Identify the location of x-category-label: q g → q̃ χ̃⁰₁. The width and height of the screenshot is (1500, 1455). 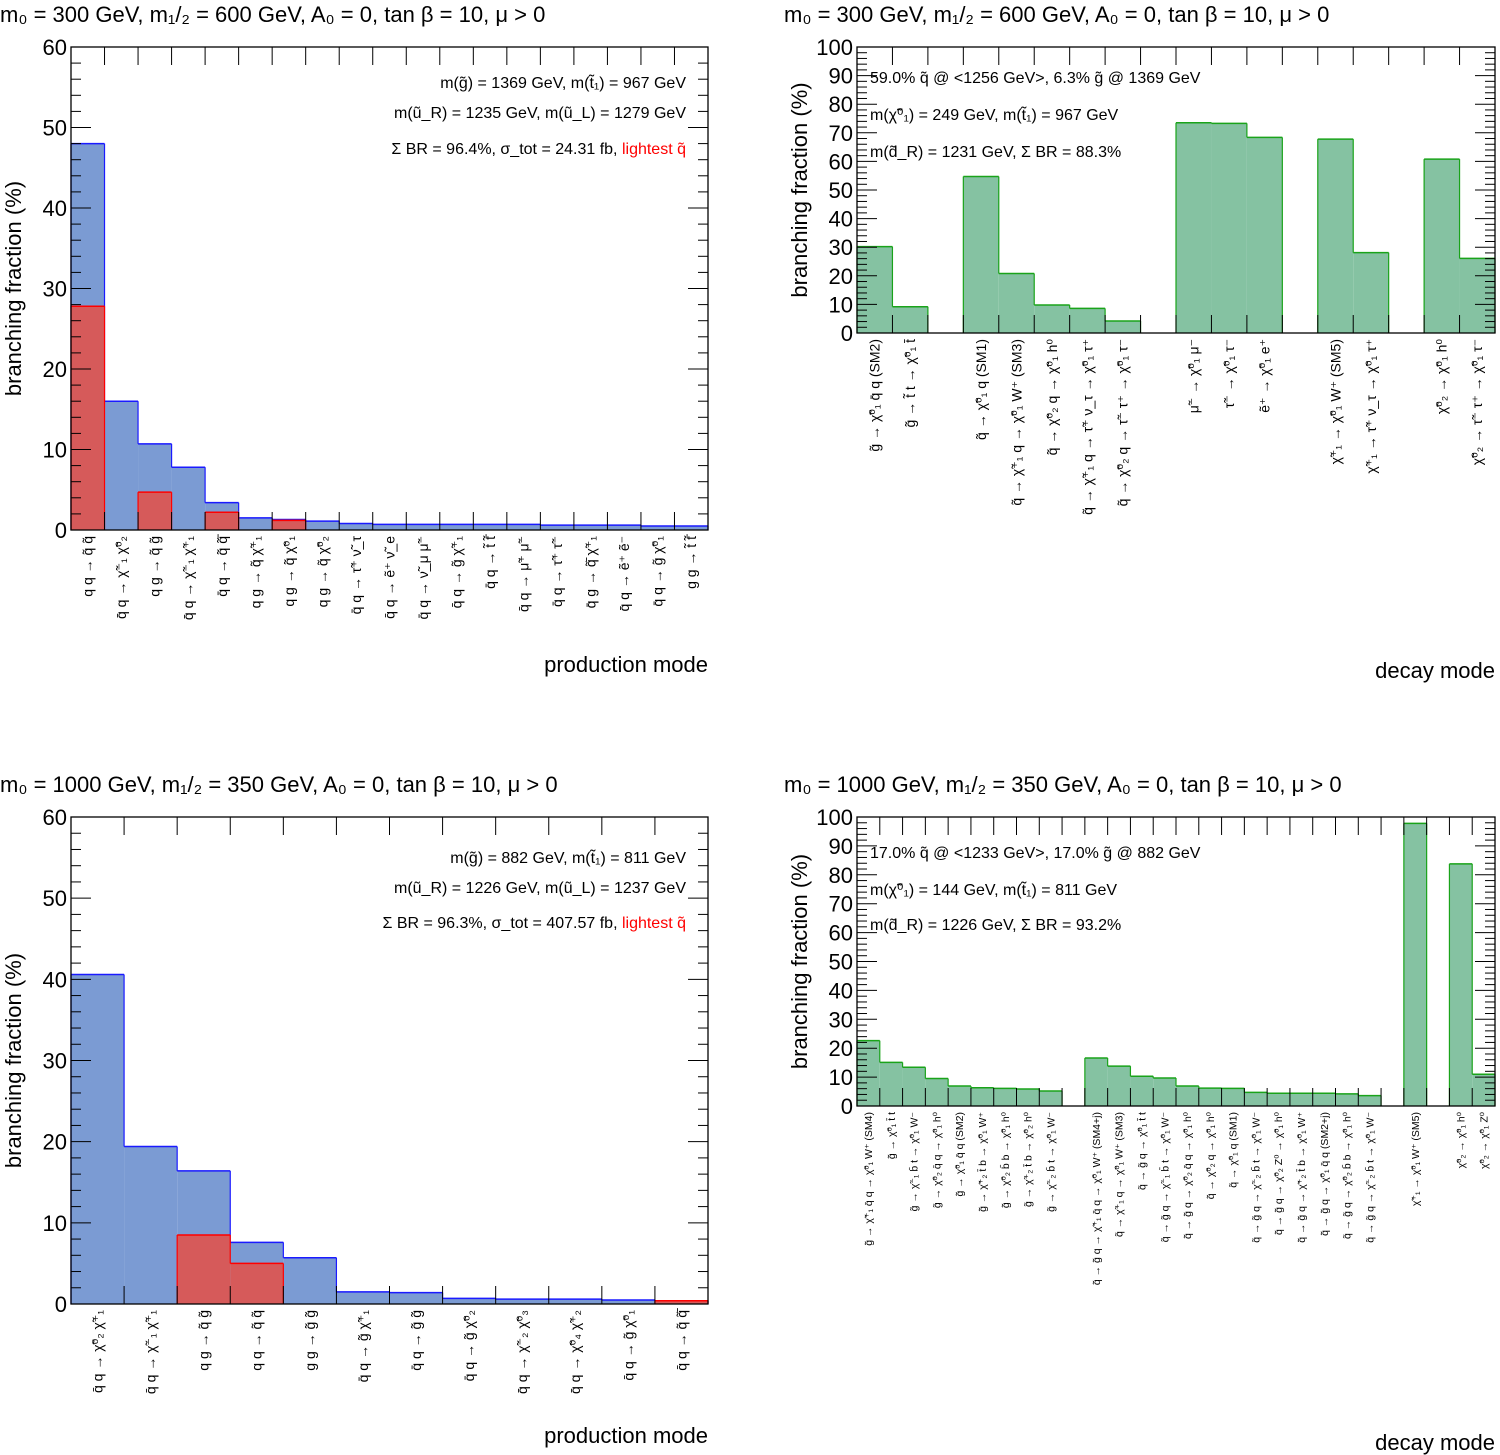
(289, 571).